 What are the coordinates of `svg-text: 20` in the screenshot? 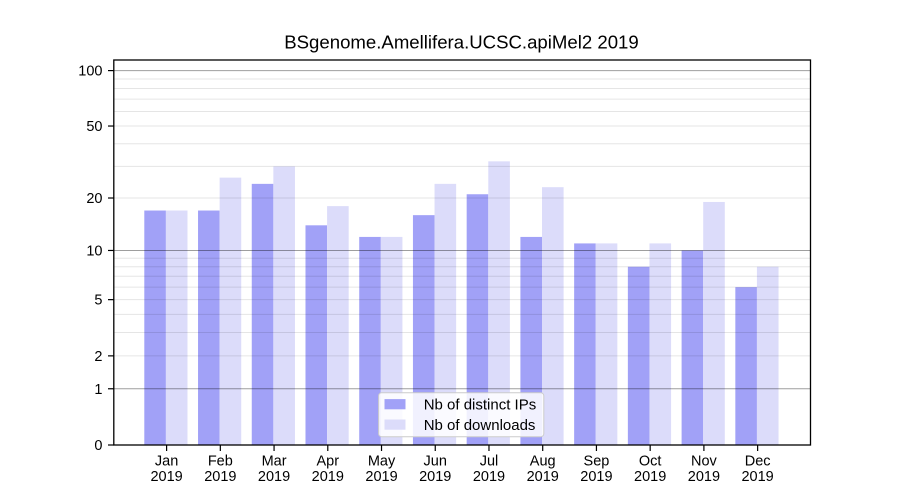 It's located at (94, 199).